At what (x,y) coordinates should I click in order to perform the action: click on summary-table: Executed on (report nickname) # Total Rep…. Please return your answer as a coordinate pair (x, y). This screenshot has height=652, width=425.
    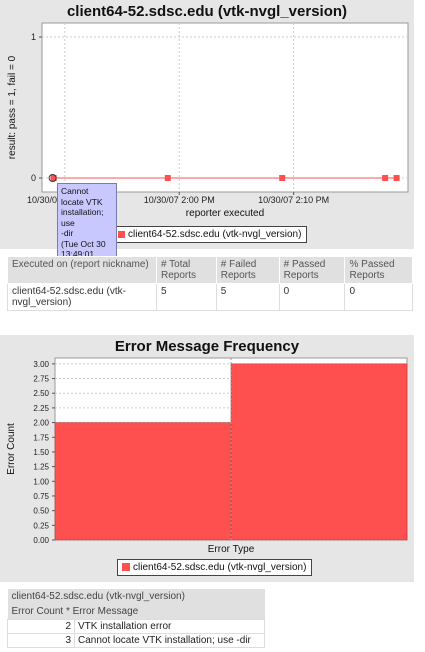
    Looking at the image, I should click on (210, 283).